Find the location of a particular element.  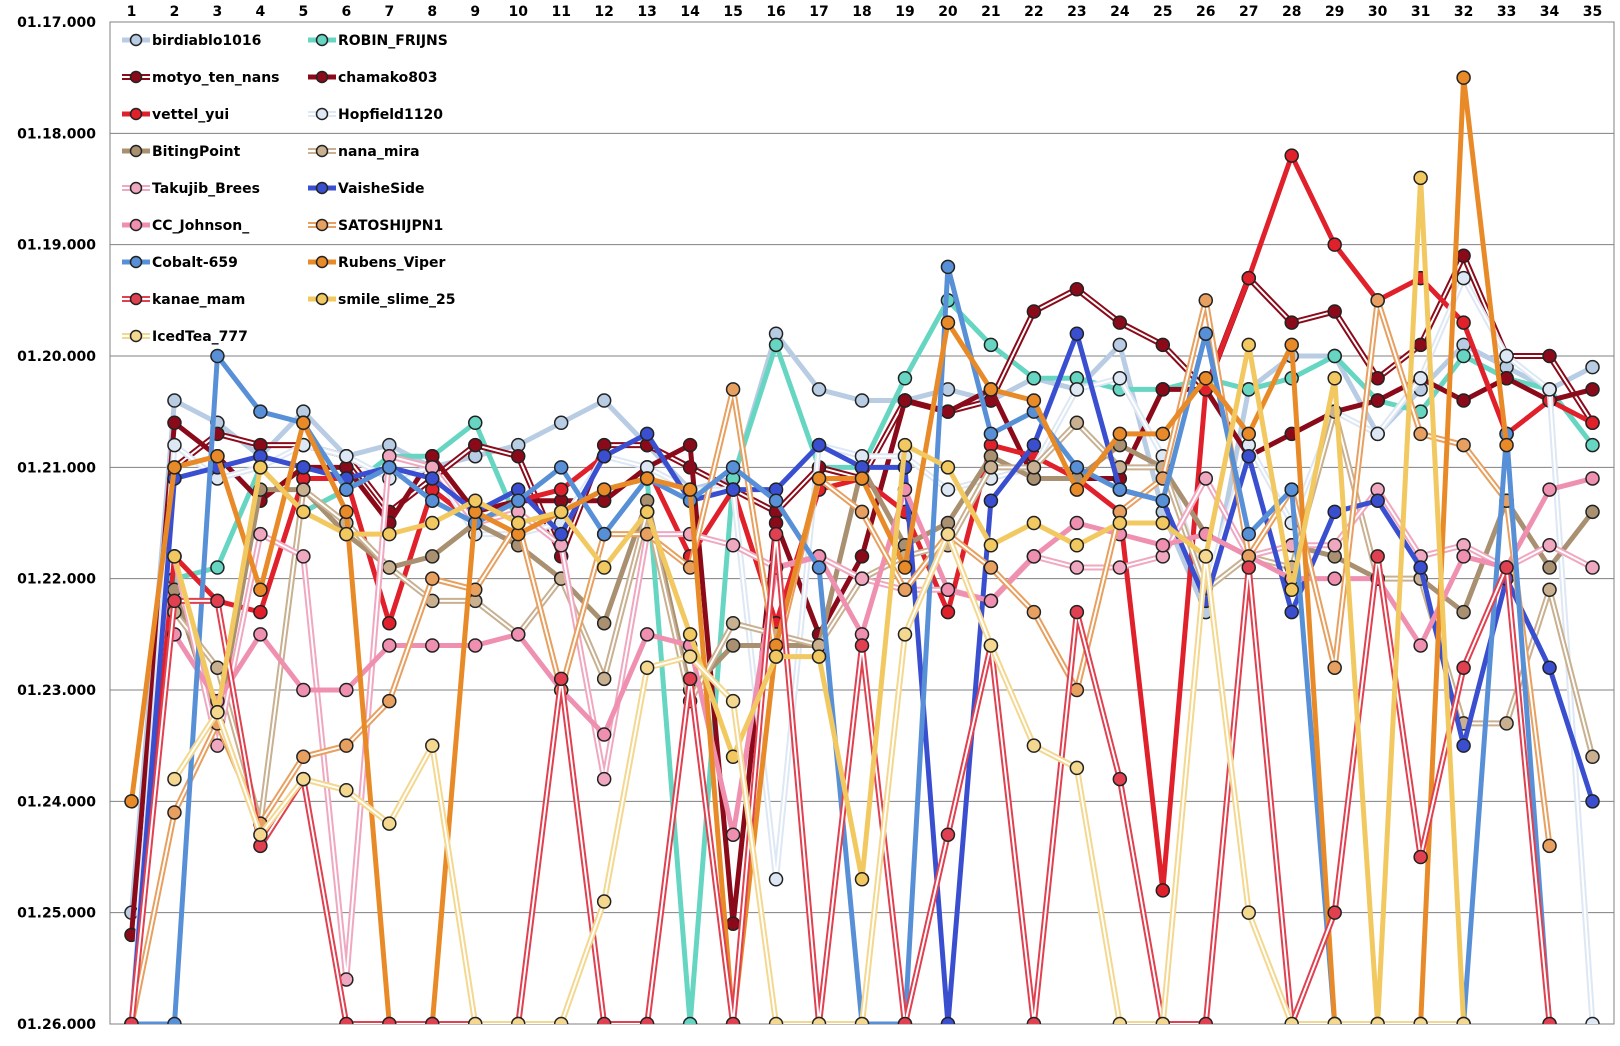

x-tick-label: 9 is located at coordinates (475, 12).